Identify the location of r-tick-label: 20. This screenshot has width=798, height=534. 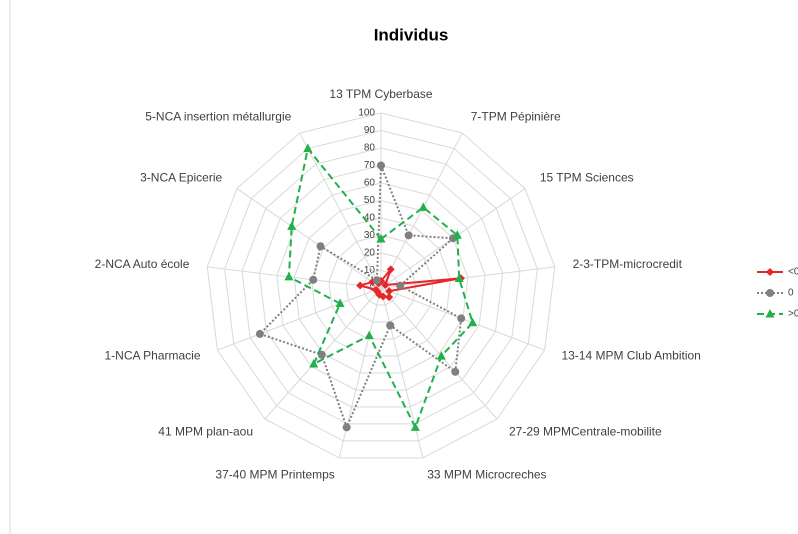
(370, 253).